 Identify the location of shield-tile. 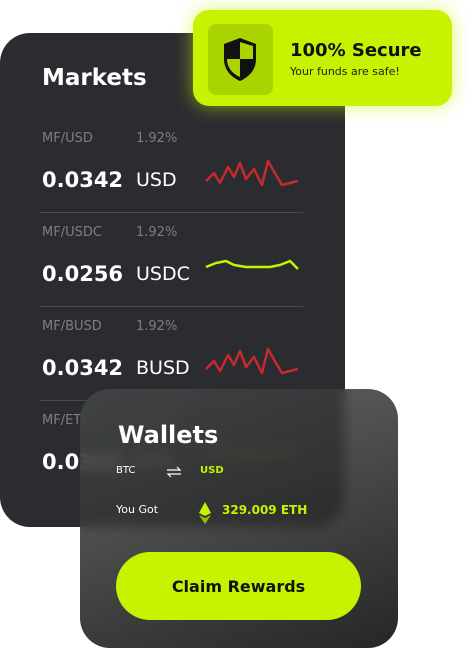
(240, 59).